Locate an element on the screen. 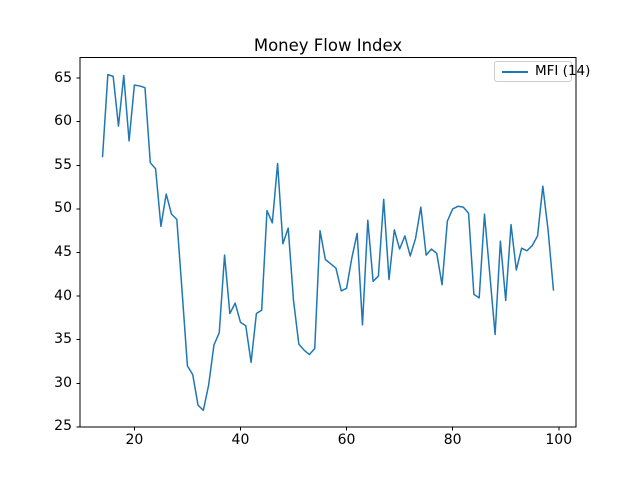  y-tick-label: 50 is located at coordinates (63, 208).